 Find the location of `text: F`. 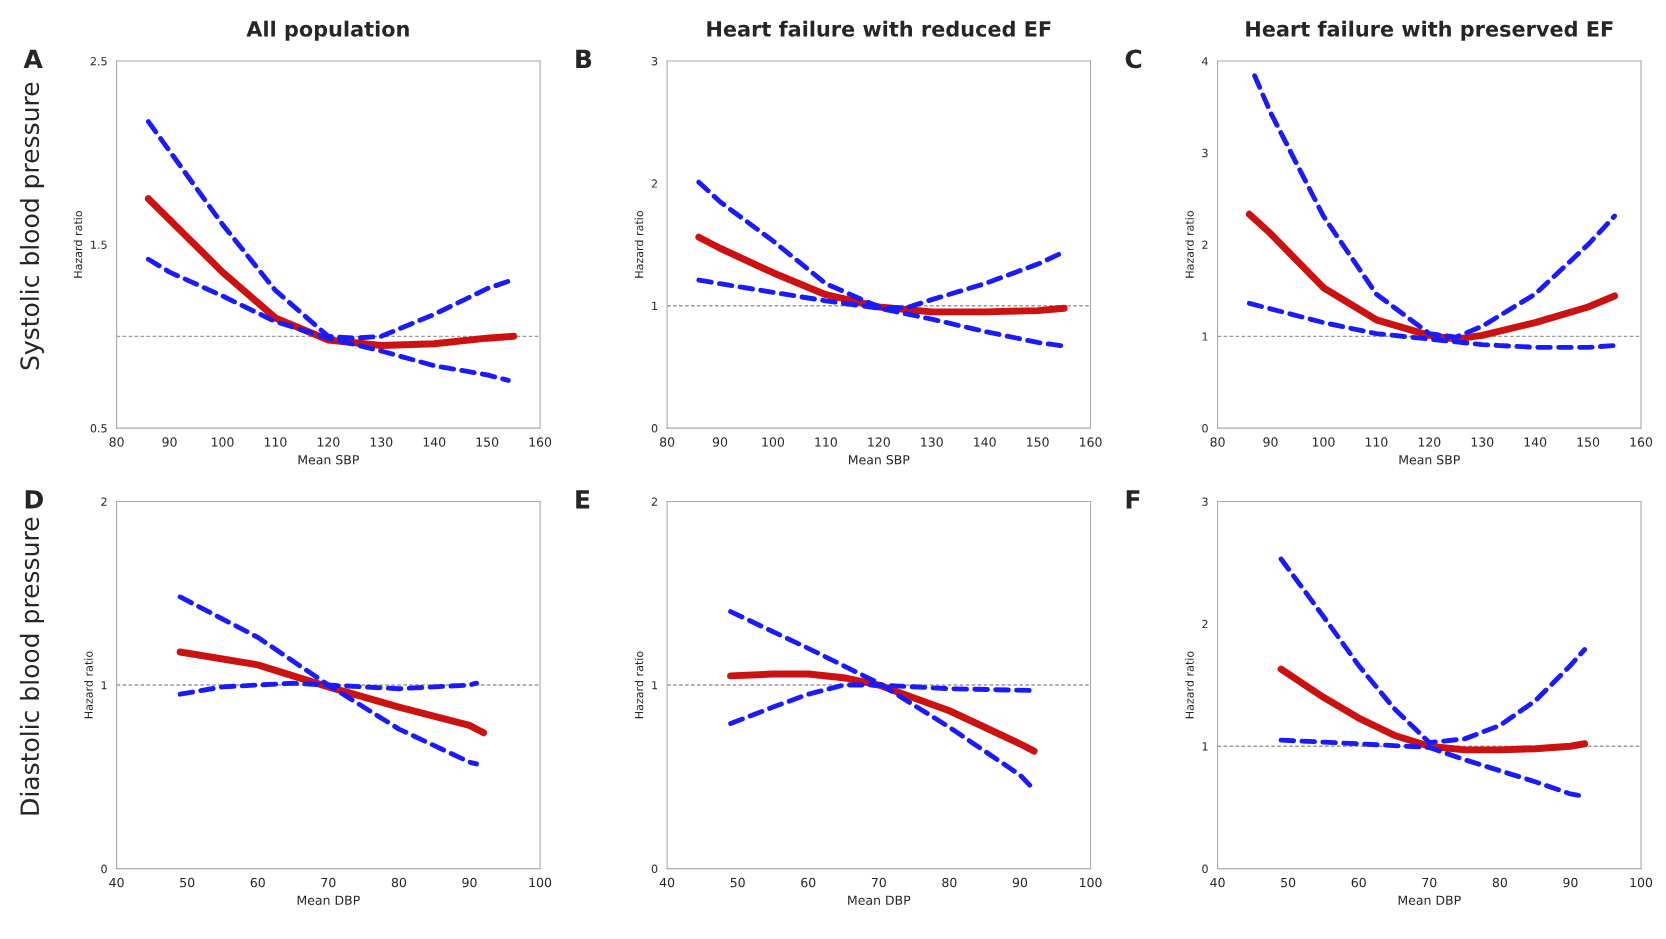

text: F is located at coordinates (1133, 499).